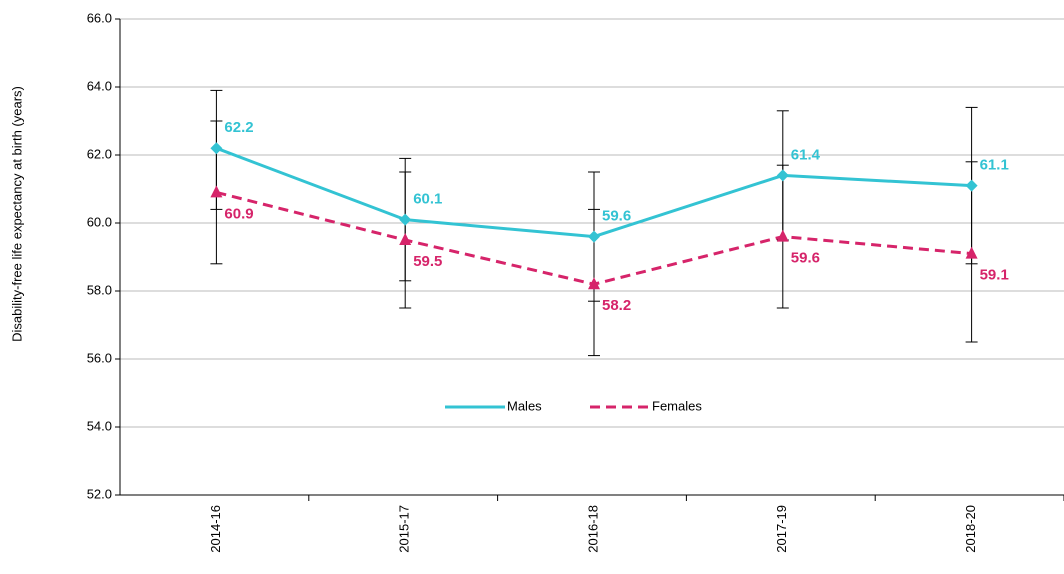 This screenshot has width=1064, height=574. I want to click on y-tick-label: 56.0, so click(99, 357).